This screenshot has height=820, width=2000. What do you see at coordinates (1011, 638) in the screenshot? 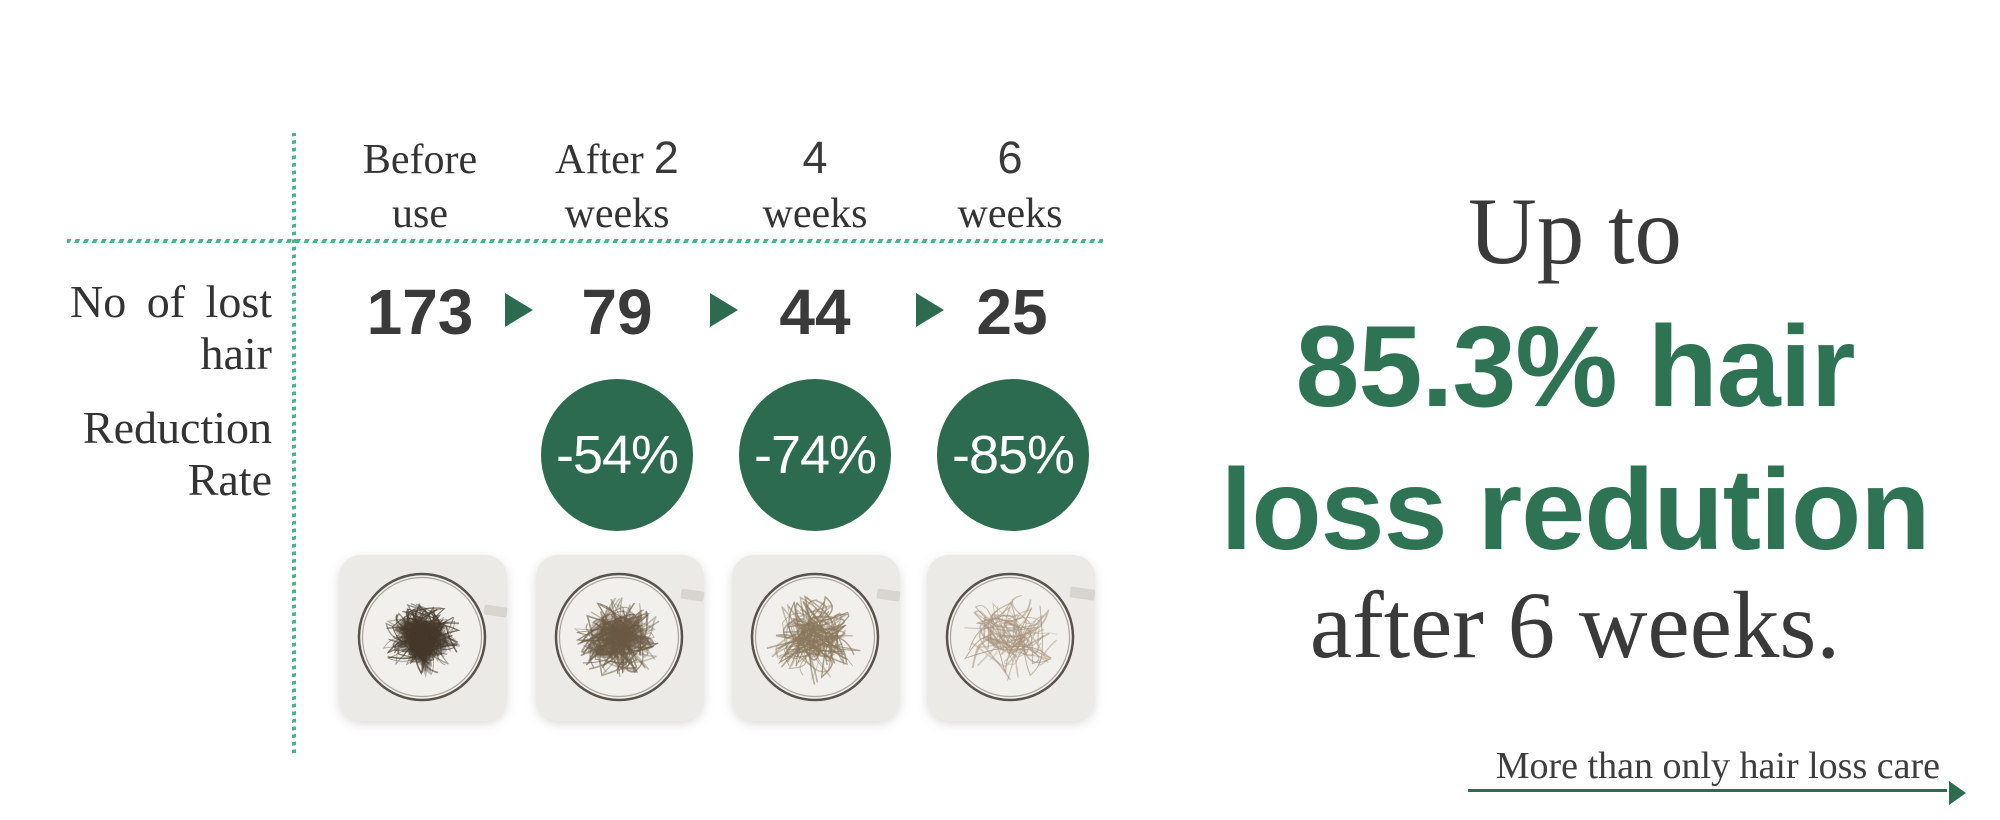
I see `petri-dish-photo-6-weeks` at bounding box center [1011, 638].